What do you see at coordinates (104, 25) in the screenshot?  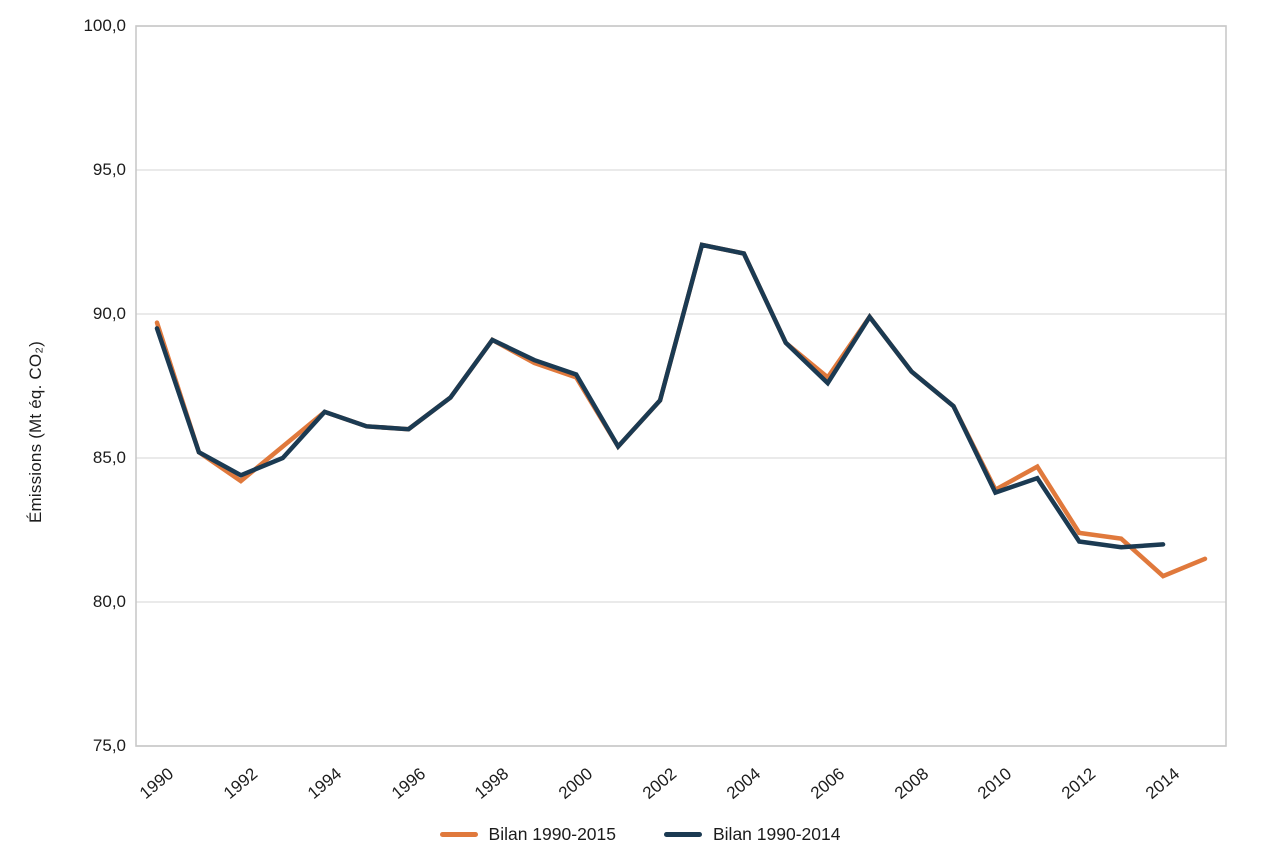 I see `y-tick-label: 100,0` at bounding box center [104, 25].